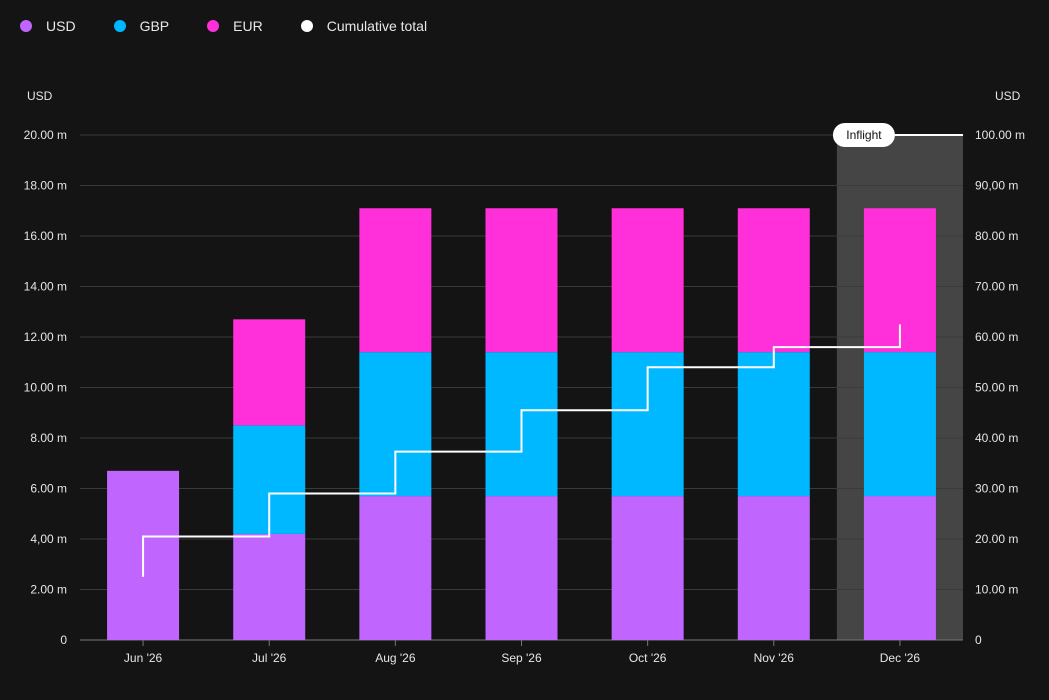 This screenshot has height=700, width=1049. Describe the element at coordinates (996, 388) in the screenshot. I see `right-tick-label: 50.00 m` at that location.